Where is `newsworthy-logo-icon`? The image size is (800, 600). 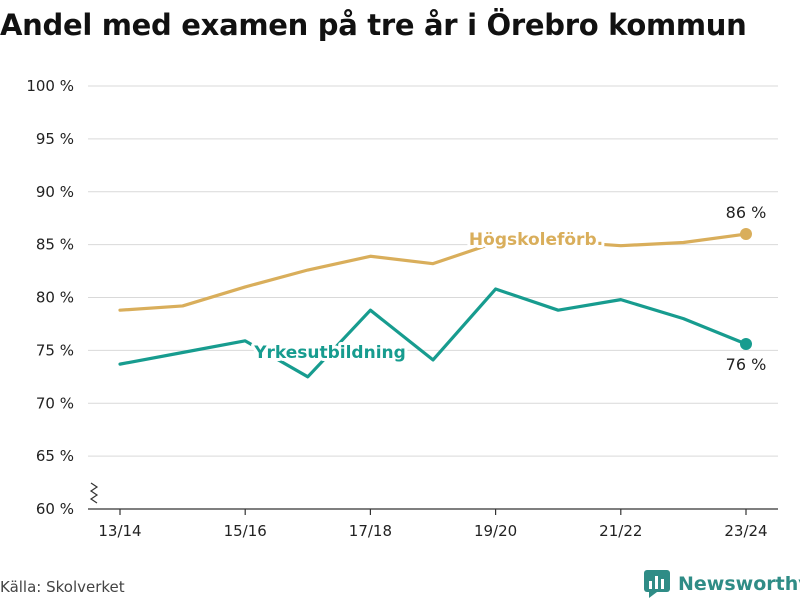
newsworthy-logo-icon is located at coordinates (657, 584).